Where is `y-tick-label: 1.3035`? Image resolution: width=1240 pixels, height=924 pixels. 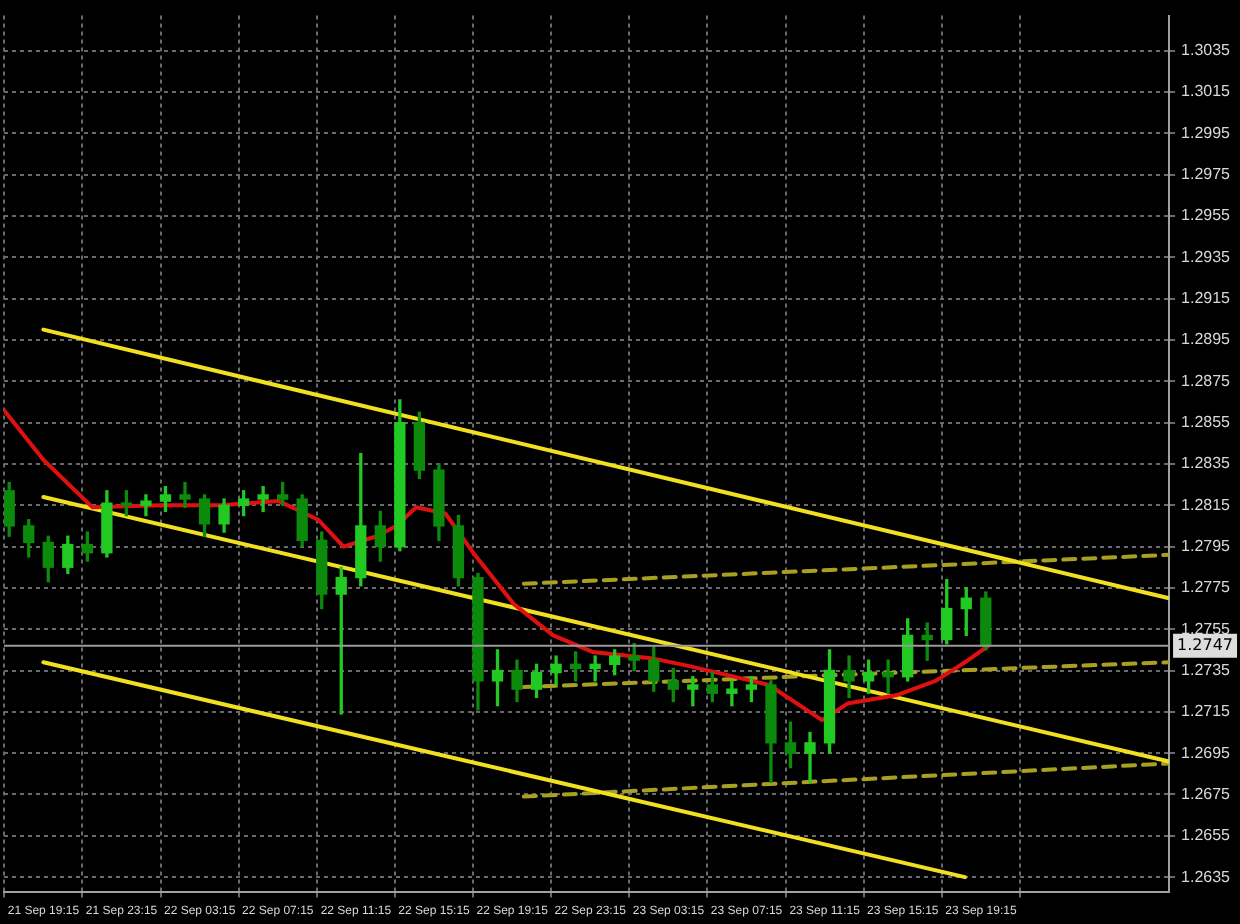
y-tick-label: 1.3035 is located at coordinates (1206, 50).